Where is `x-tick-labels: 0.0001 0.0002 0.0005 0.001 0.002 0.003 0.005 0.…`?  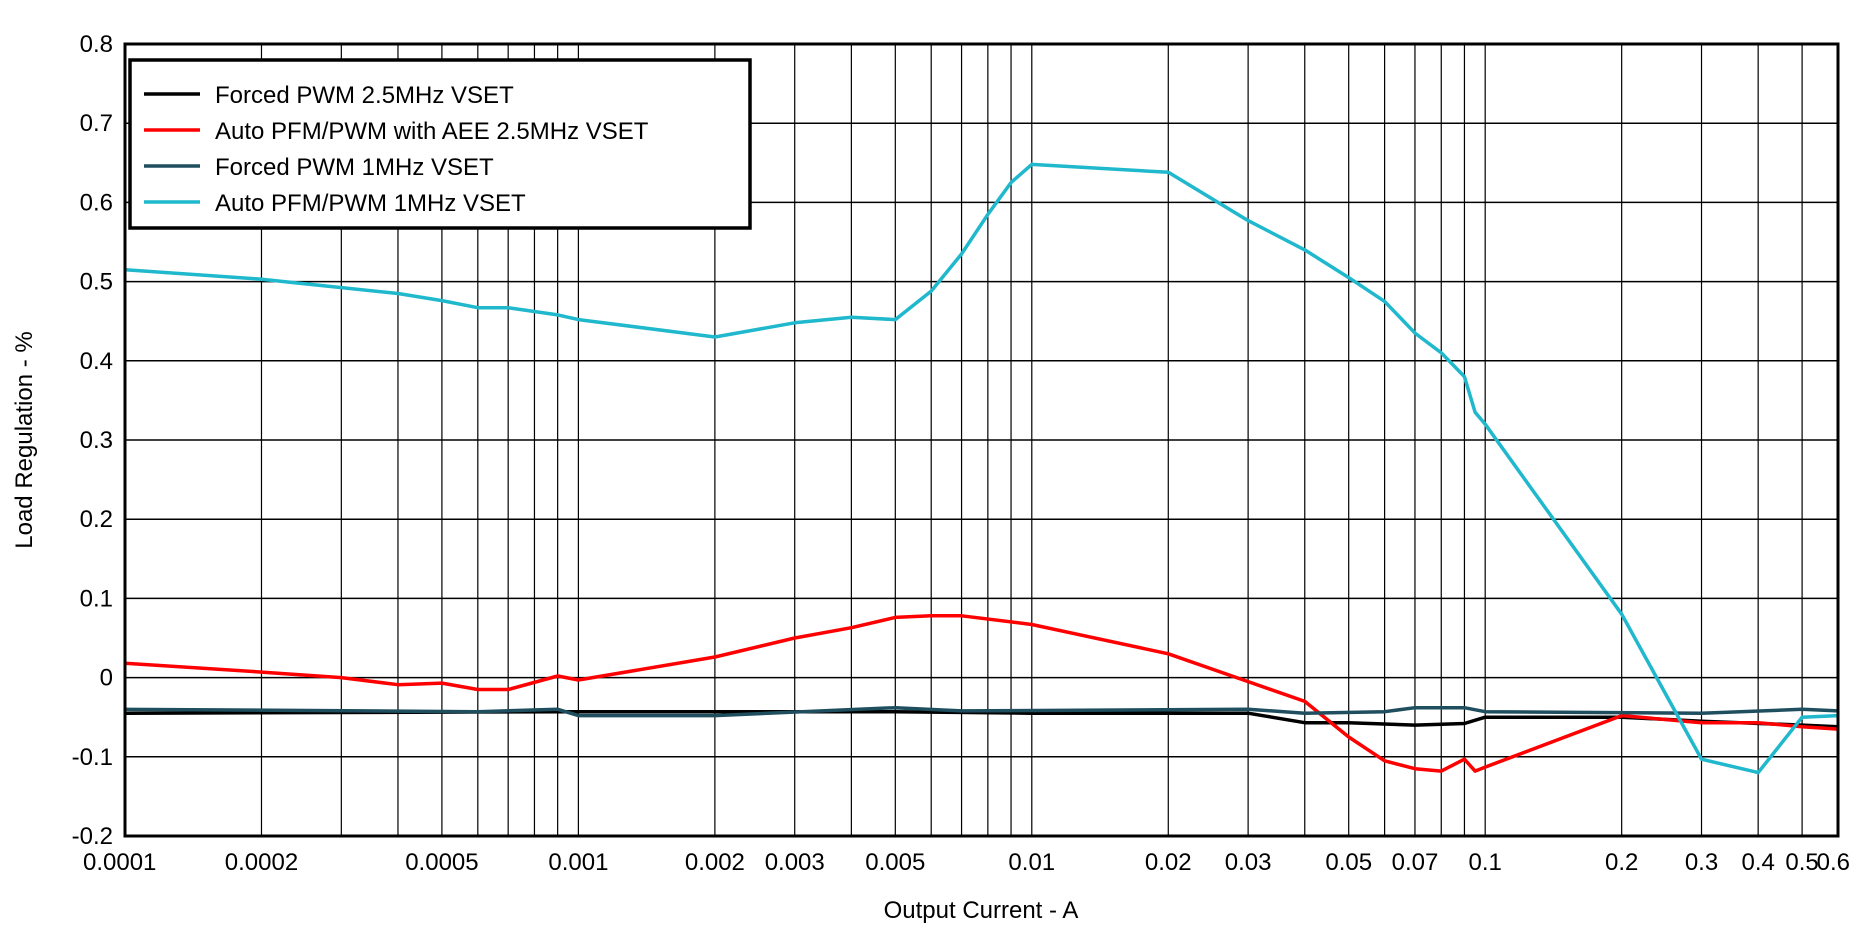 x-tick-labels: 0.0001 0.0002 0.0005 0.001 0.002 0.003 0.005 0.… is located at coordinates (966, 862).